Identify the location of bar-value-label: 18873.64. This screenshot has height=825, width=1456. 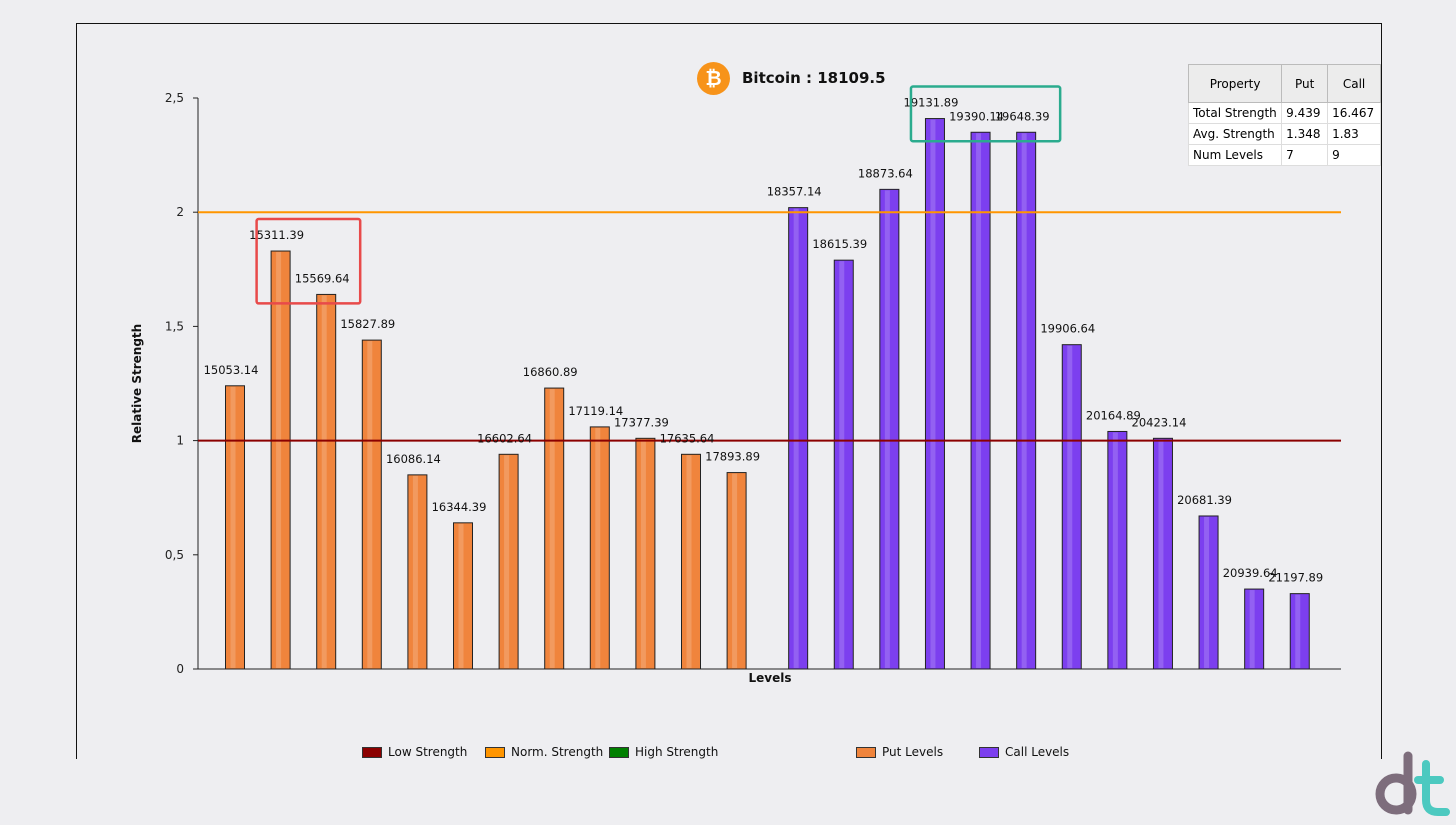
(885, 173).